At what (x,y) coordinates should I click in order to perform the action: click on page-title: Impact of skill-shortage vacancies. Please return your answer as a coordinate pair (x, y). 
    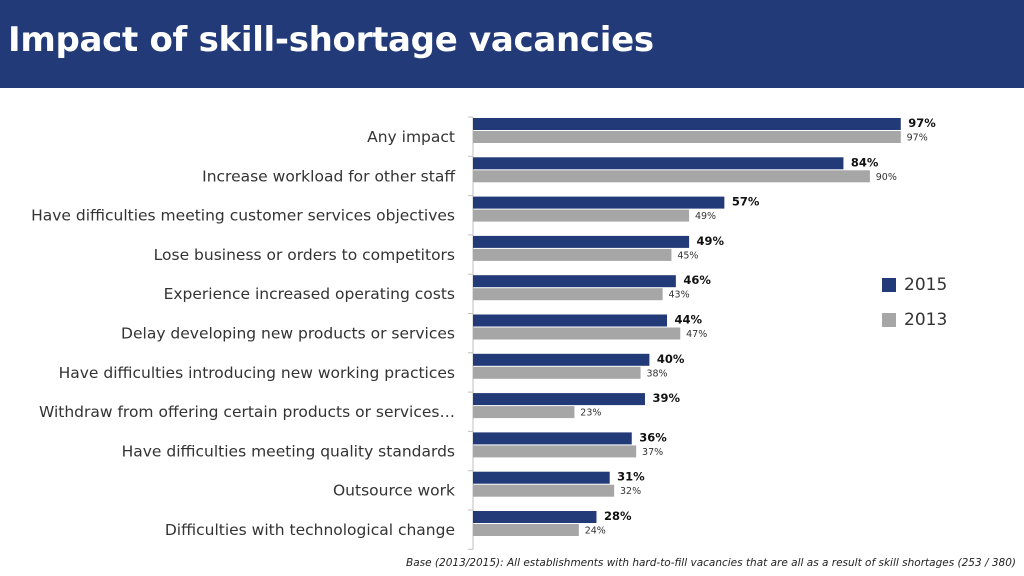
    Looking at the image, I should click on (331, 40).